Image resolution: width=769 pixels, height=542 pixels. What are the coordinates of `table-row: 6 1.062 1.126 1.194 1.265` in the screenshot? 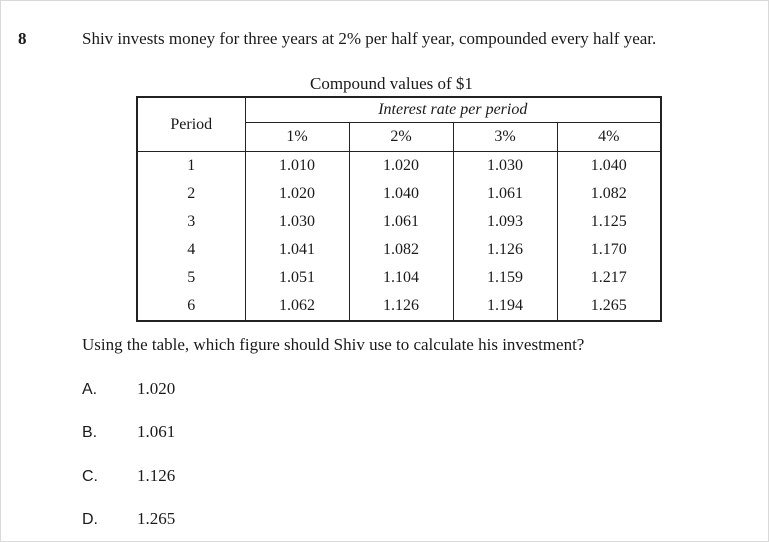 It's located at (399, 306).